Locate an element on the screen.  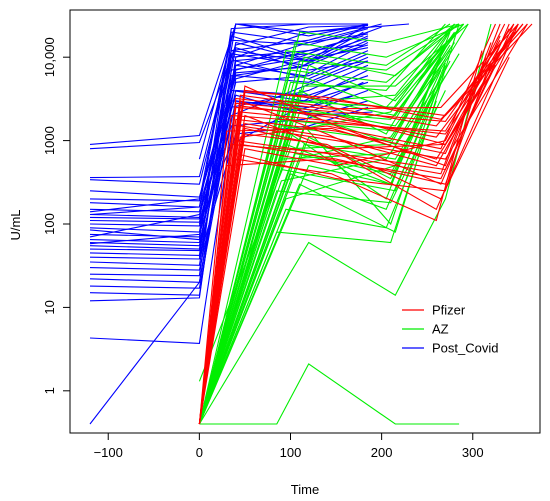
x-tick-label: −100 is located at coordinates (108, 452).